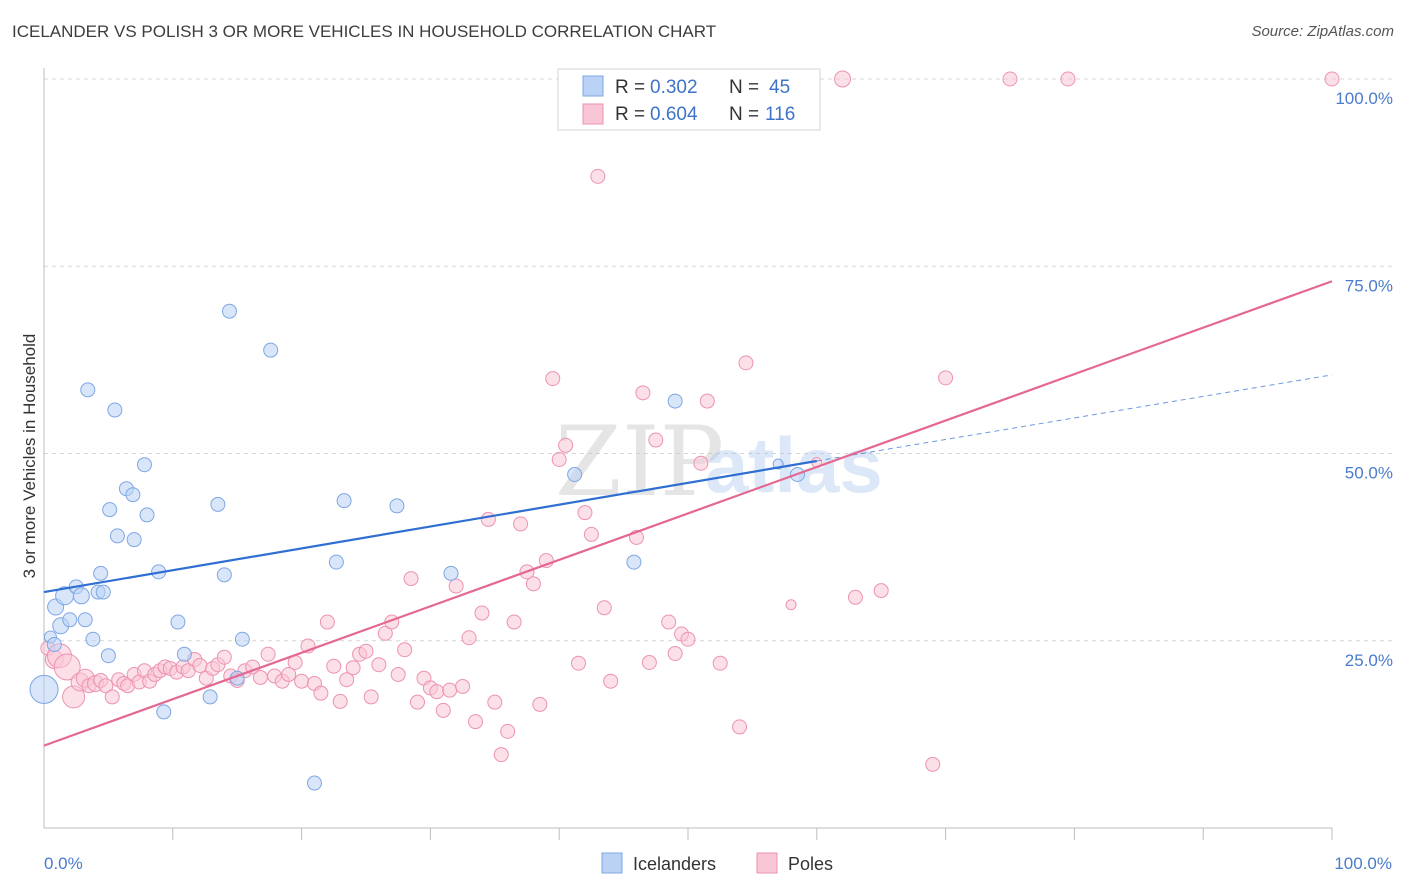  What do you see at coordinates (1363, 863) in the screenshot?
I see `x-tick-label-max: 100.0%` at bounding box center [1363, 863].